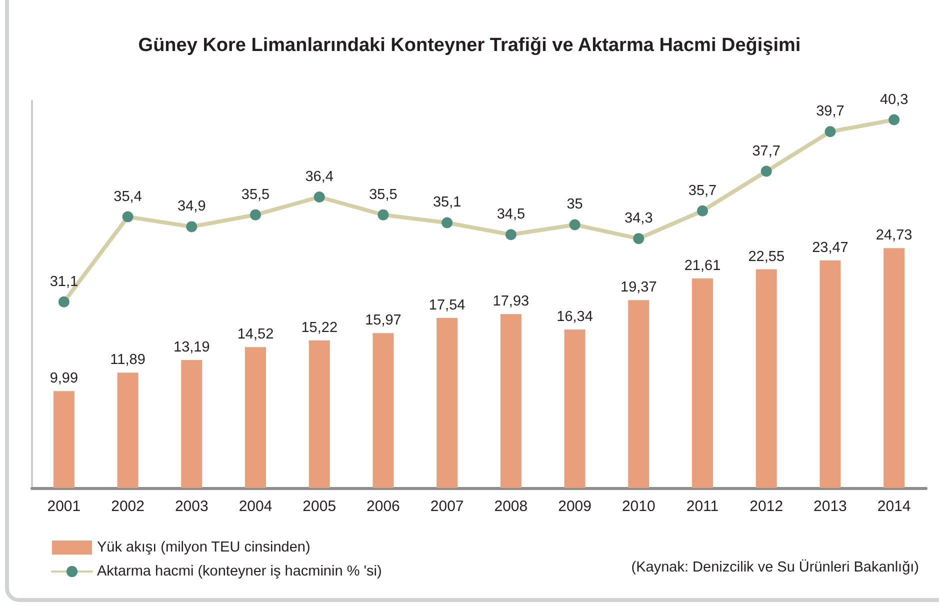  What do you see at coordinates (574, 317) in the screenshot?
I see `data-label: 16,34` at bounding box center [574, 317].